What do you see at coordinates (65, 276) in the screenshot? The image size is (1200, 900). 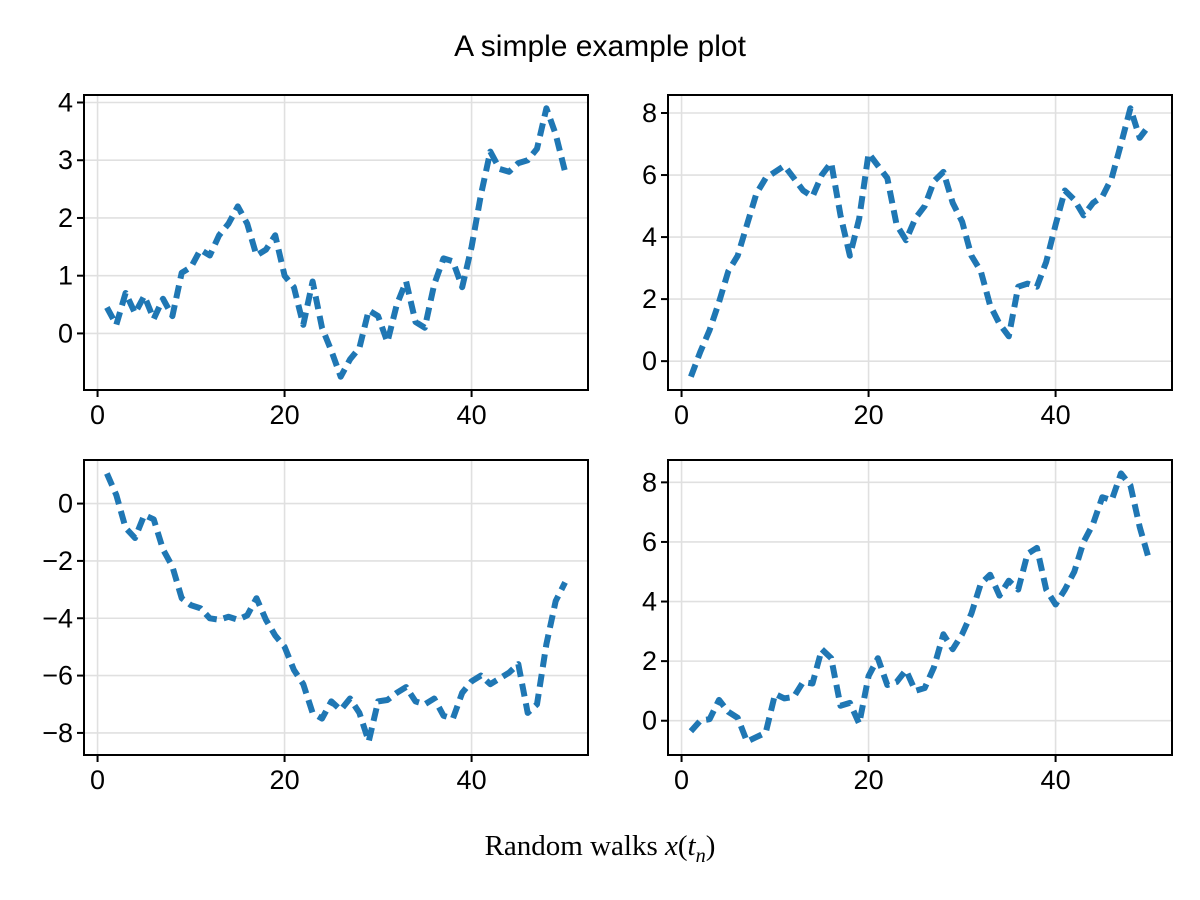 I see `y-tick-label: 1` at bounding box center [65, 276].